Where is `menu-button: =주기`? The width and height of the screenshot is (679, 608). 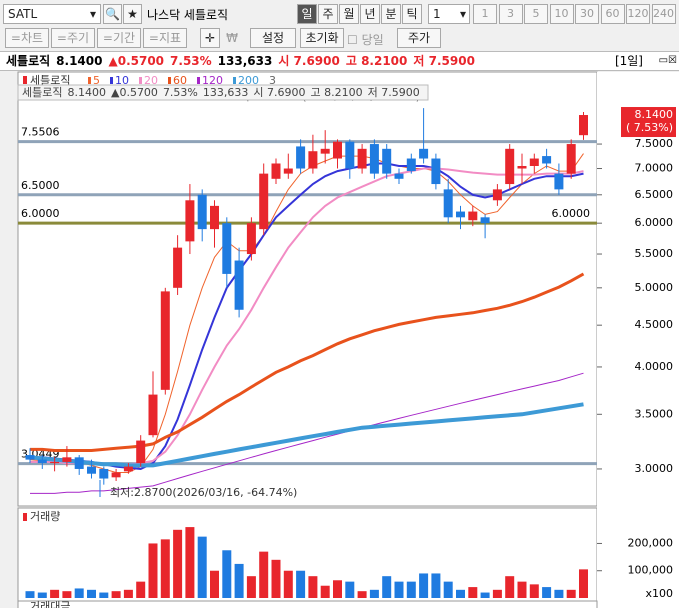 menu-button: =주기 is located at coordinates (73, 38).